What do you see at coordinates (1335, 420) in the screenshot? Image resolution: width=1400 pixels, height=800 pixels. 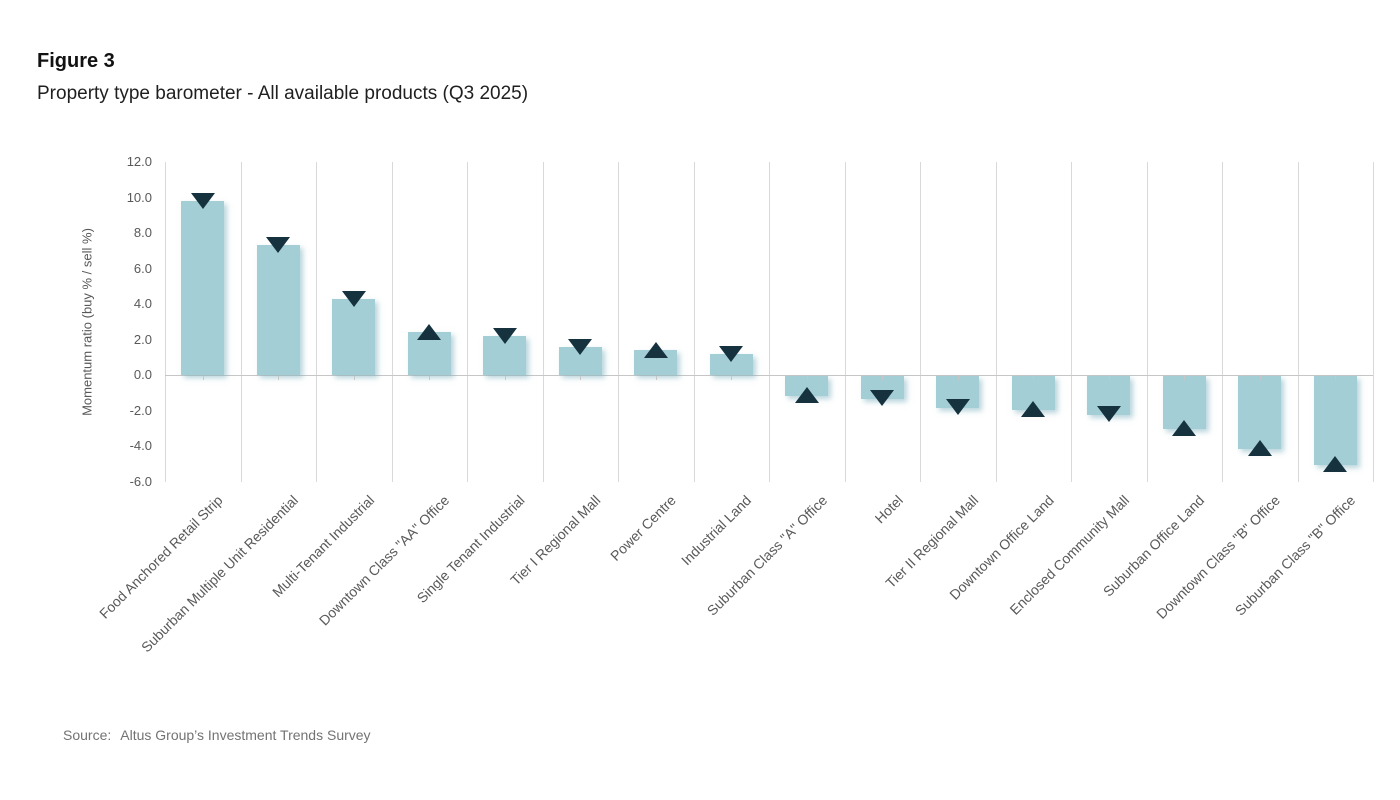 I see `bar-suburban-class-b-office` at bounding box center [1335, 420].